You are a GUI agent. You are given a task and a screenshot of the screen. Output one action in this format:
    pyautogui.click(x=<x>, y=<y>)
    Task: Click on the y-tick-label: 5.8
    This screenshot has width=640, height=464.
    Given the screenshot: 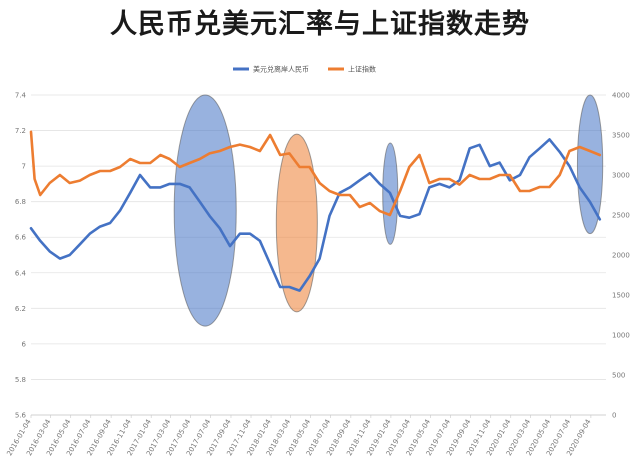 What is the action you would take?
    pyautogui.click(x=20, y=380)
    